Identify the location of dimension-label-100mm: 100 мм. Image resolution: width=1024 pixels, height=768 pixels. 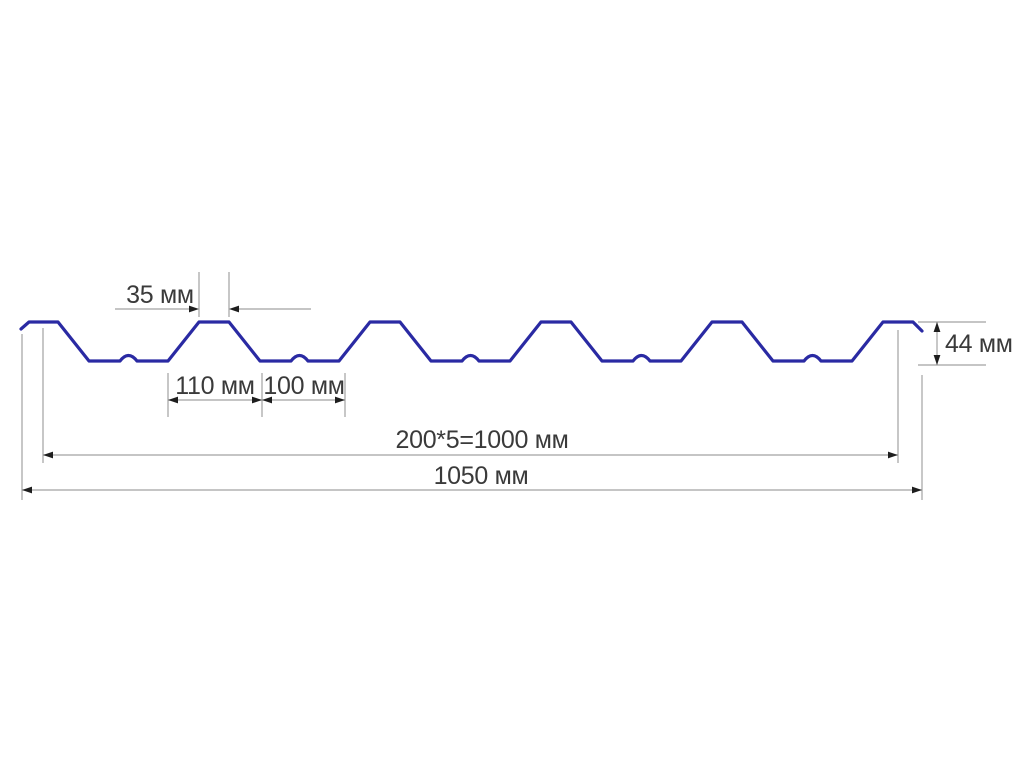
(303, 386).